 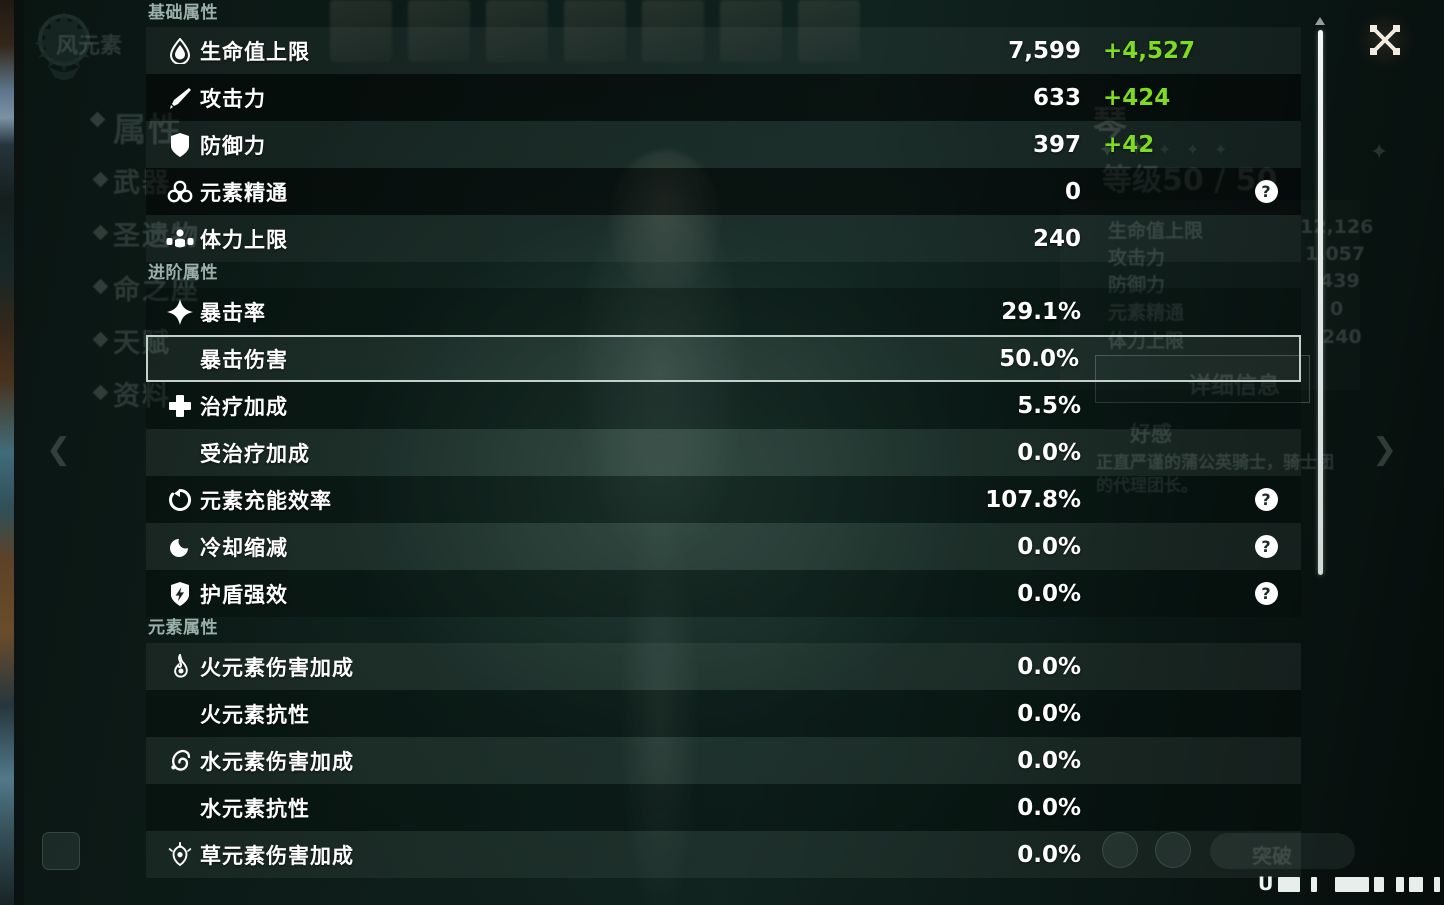 I want to click on stat-value: 7,599, so click(x=1044, y=50).